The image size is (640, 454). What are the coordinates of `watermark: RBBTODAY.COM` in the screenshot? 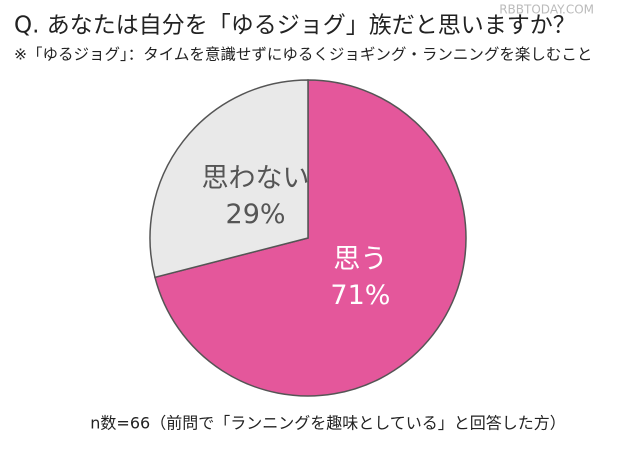 It's located at (546, 10).